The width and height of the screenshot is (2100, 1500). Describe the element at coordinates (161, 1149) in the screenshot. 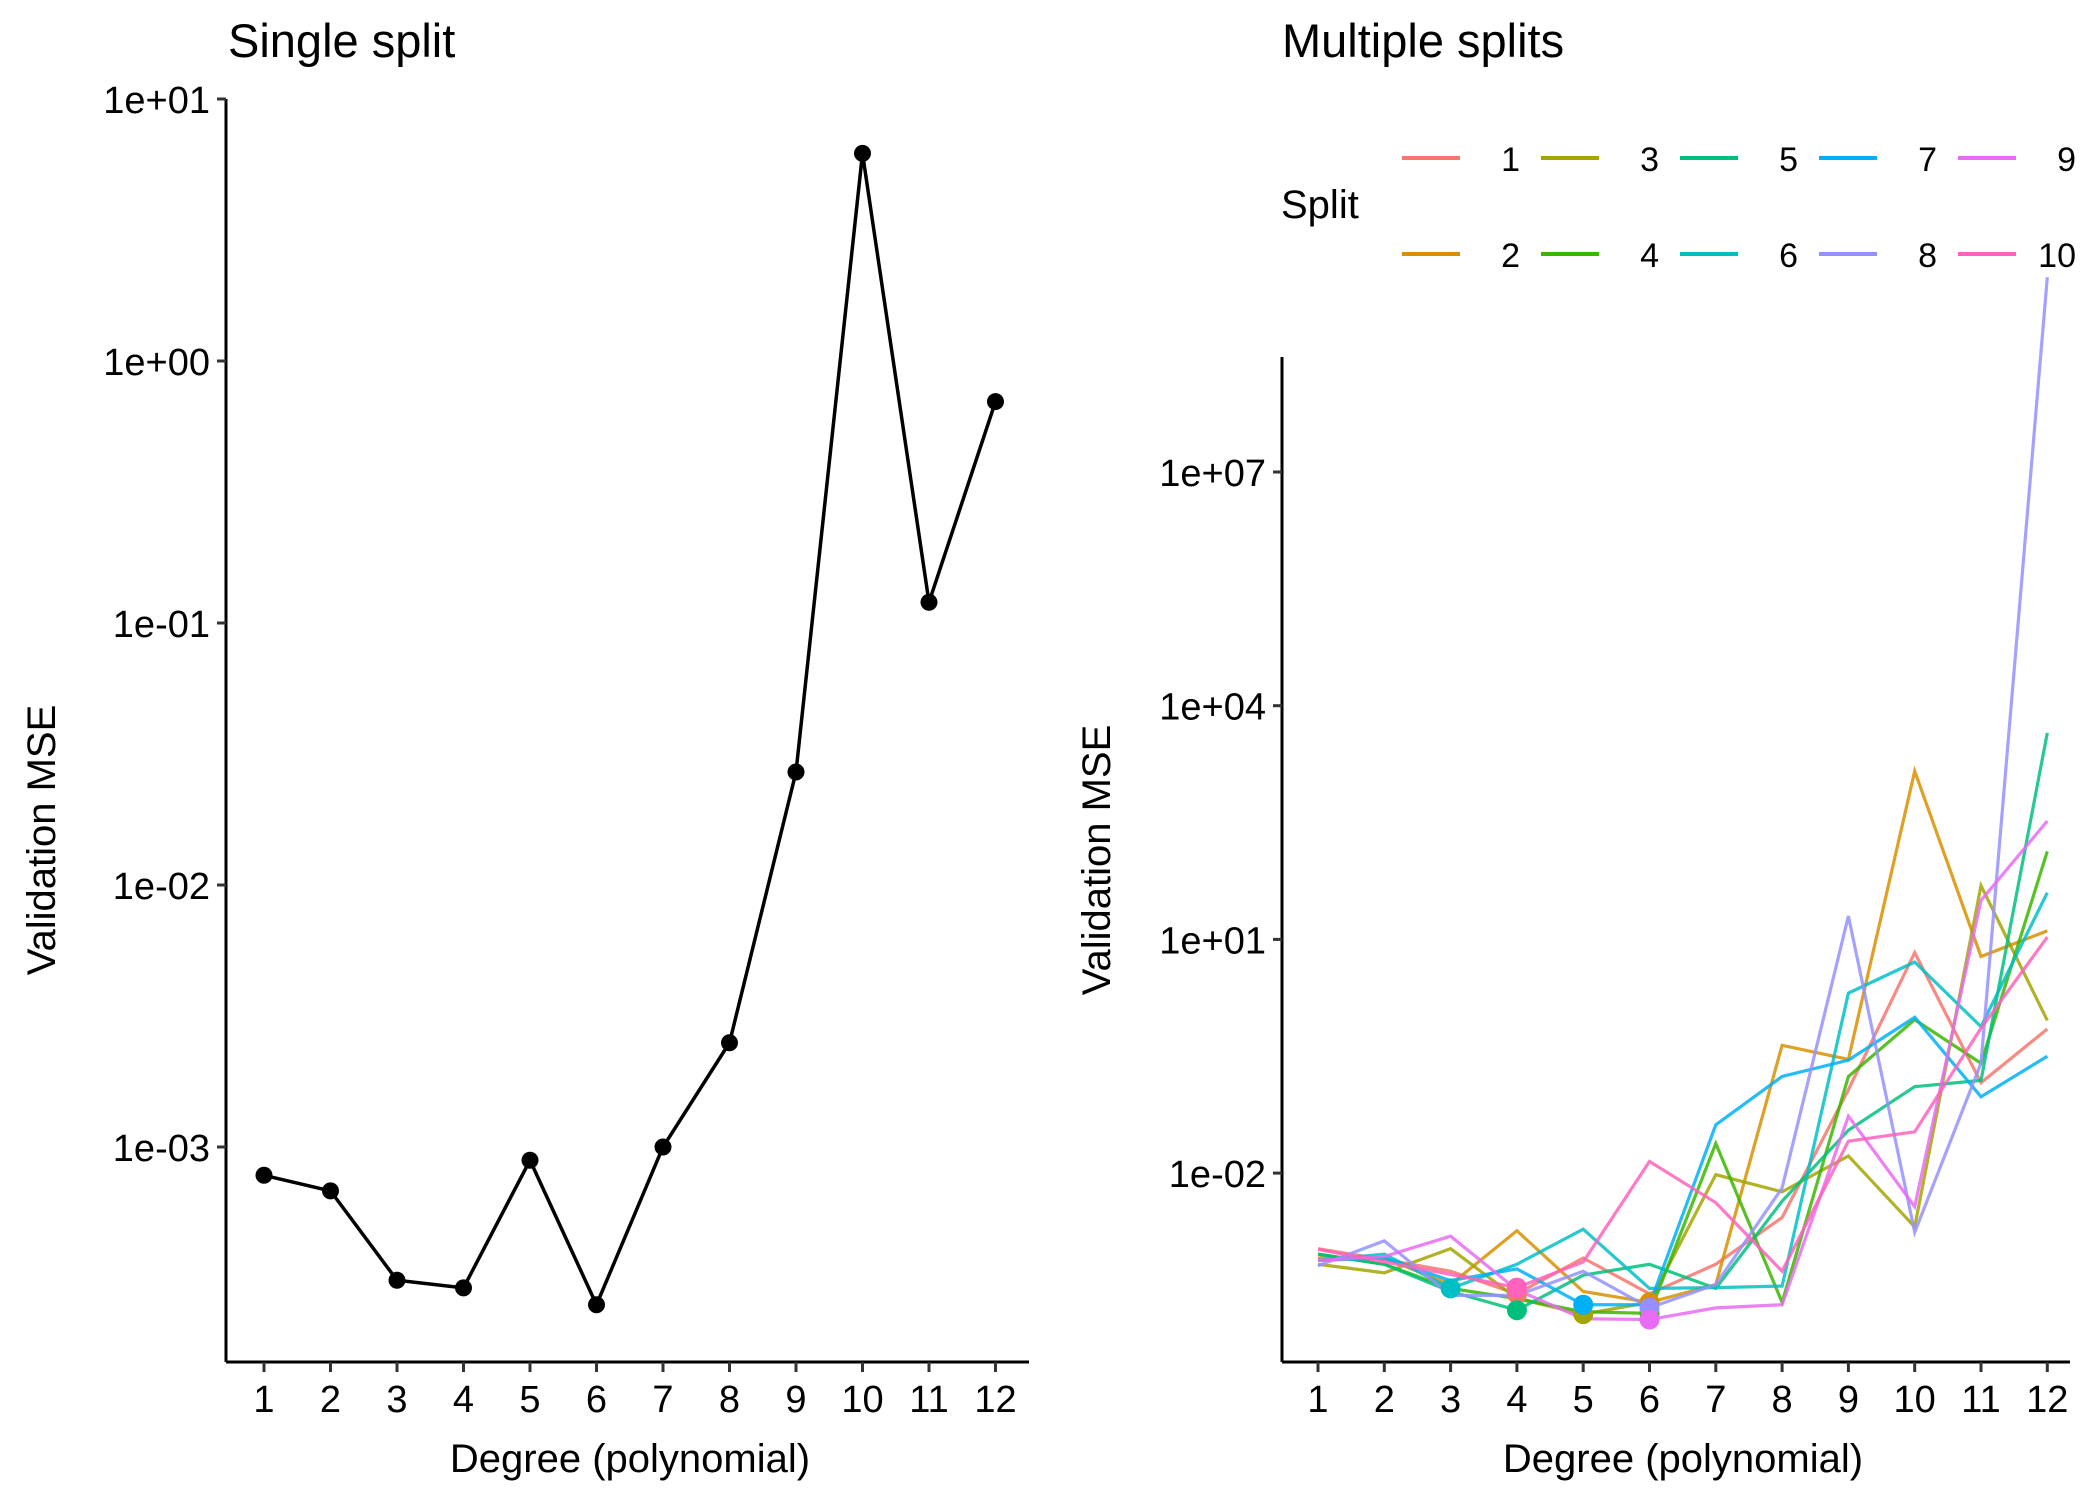

I see `left-y-tick-label: 1e-03` at that location.